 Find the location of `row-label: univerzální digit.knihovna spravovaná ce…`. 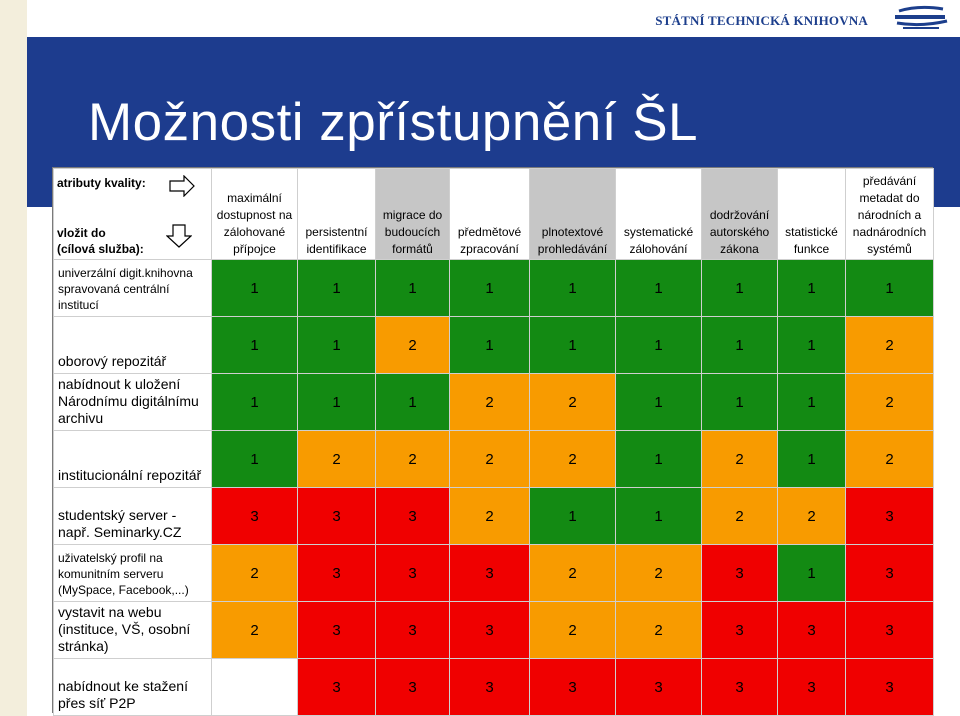

row-label: univerzální digit.knihovna spravovaná ce… is located at coordinates (132, 288).